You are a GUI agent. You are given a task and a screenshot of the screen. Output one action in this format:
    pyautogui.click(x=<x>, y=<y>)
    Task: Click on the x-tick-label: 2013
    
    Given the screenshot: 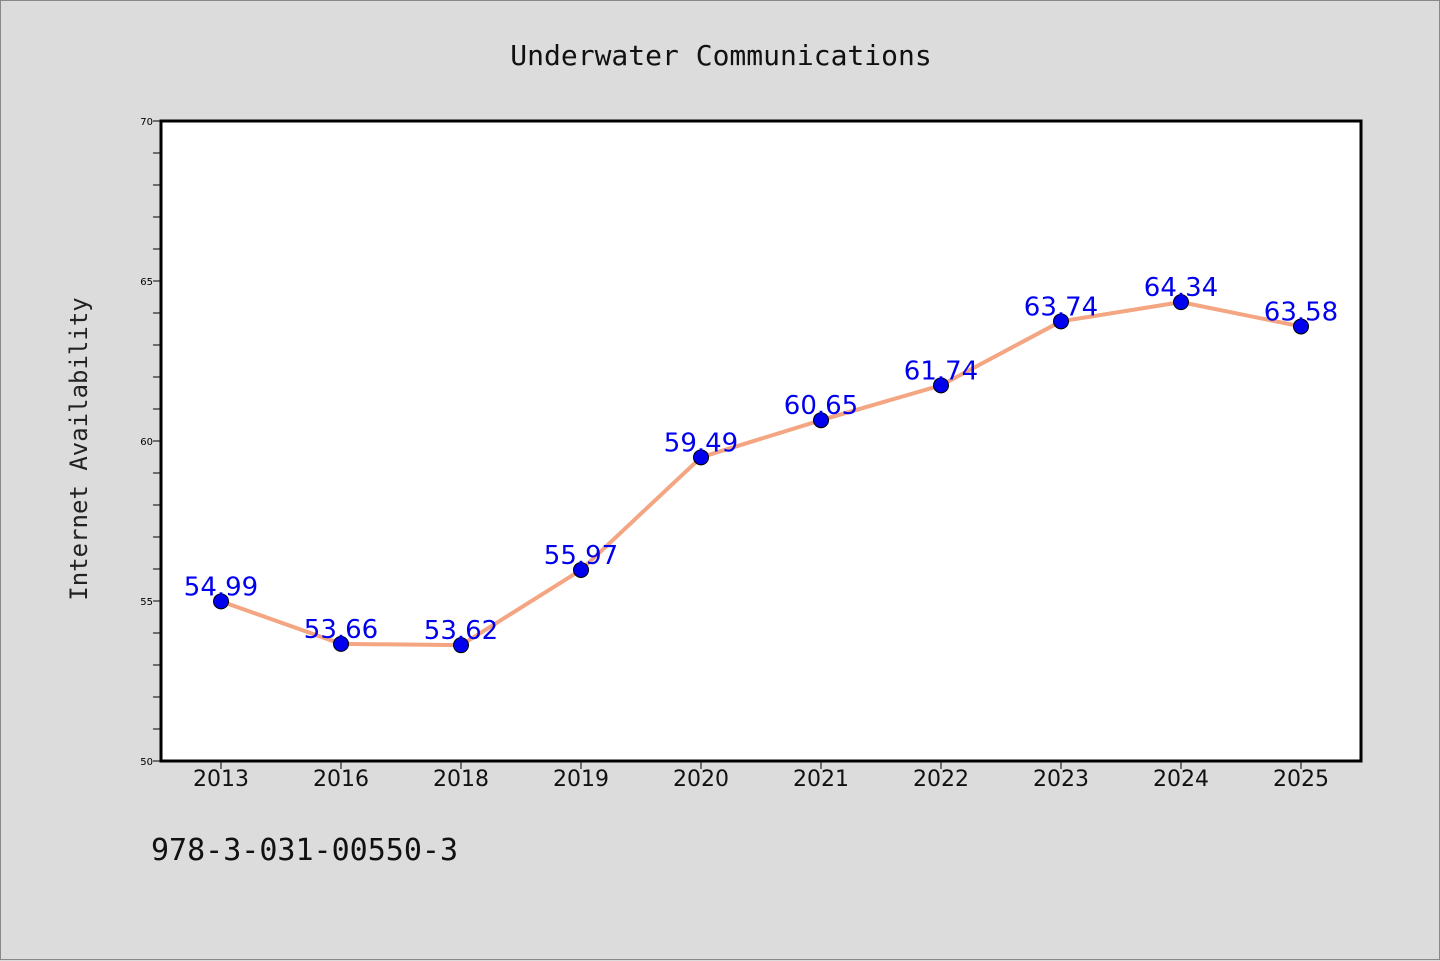 What is the action you would take?
    pyautogui.click(x=221, y=779)
    